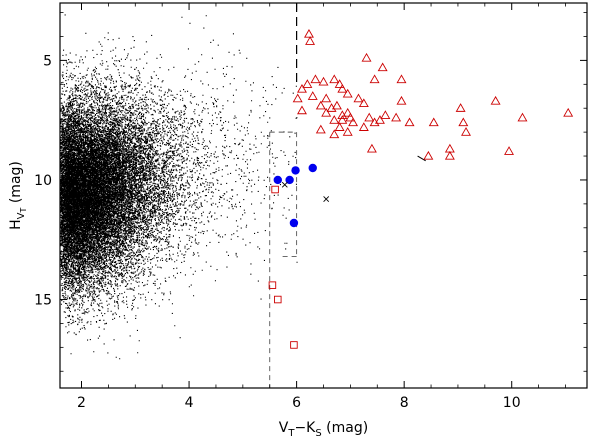  Describe the element at coordinates (421, 158) in the screenshot. I see `dash-segment` at that location.